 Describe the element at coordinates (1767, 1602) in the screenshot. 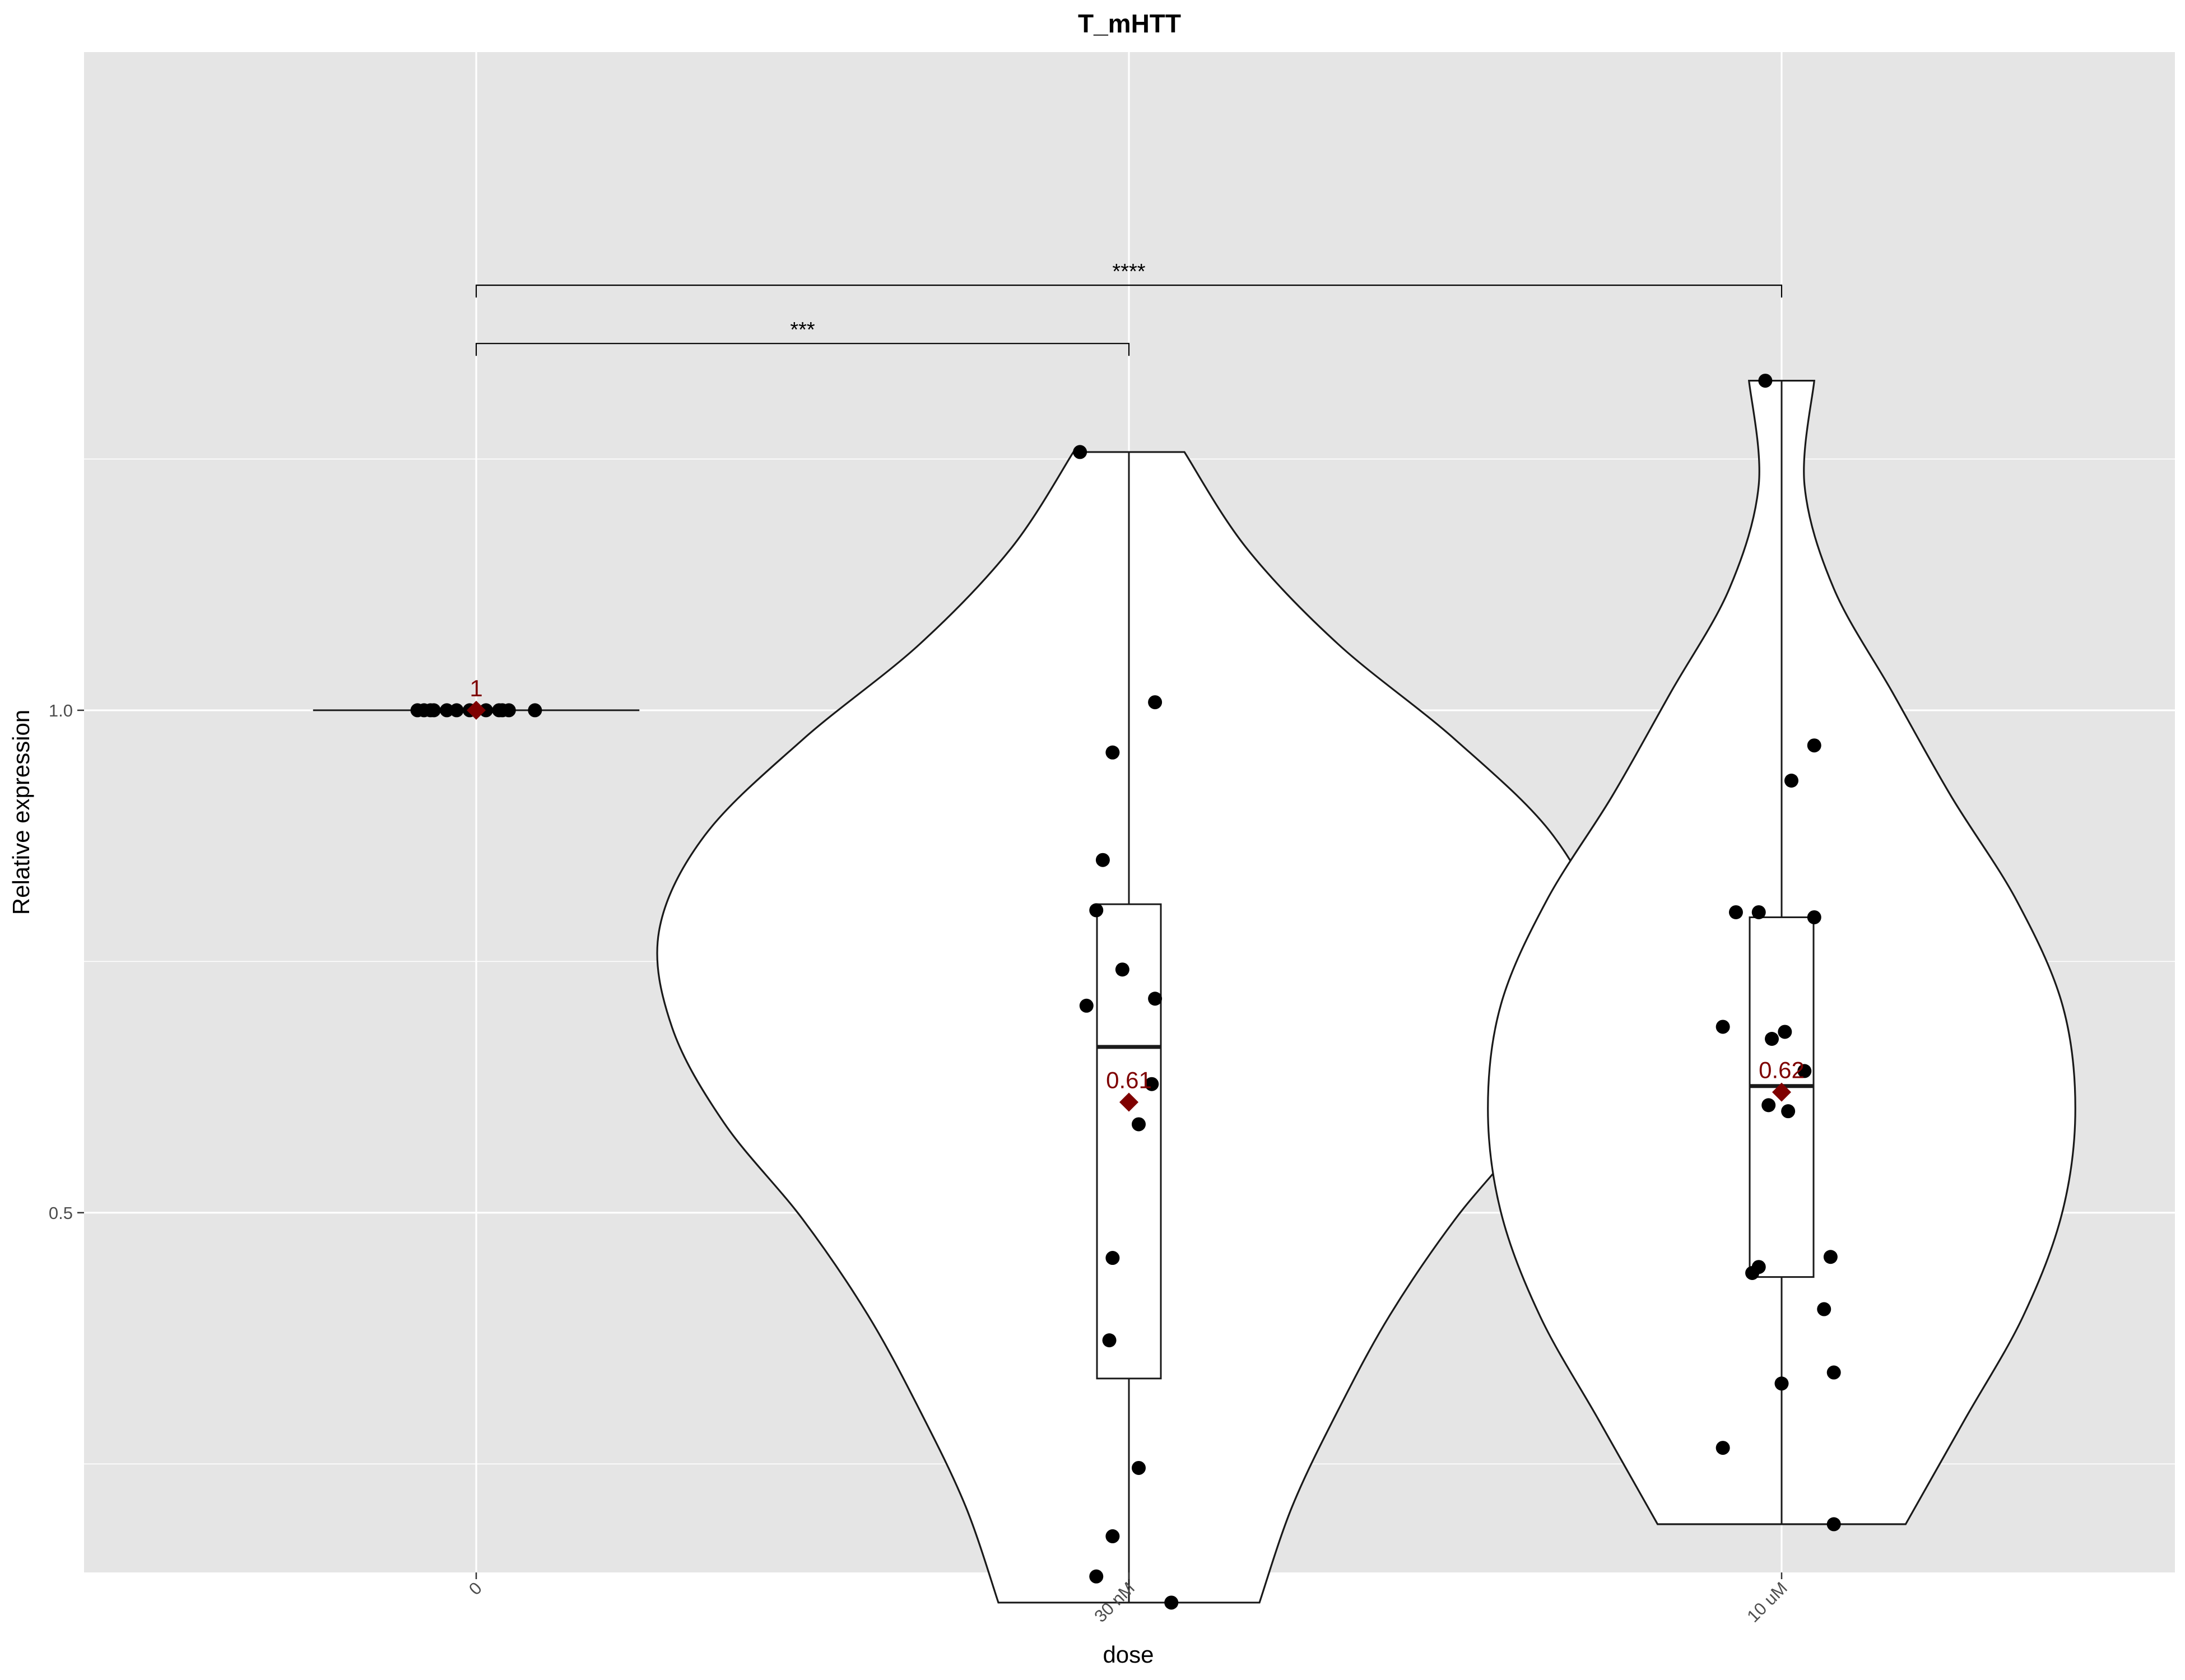

I see `x-tick-label: 10 uM` at that location.